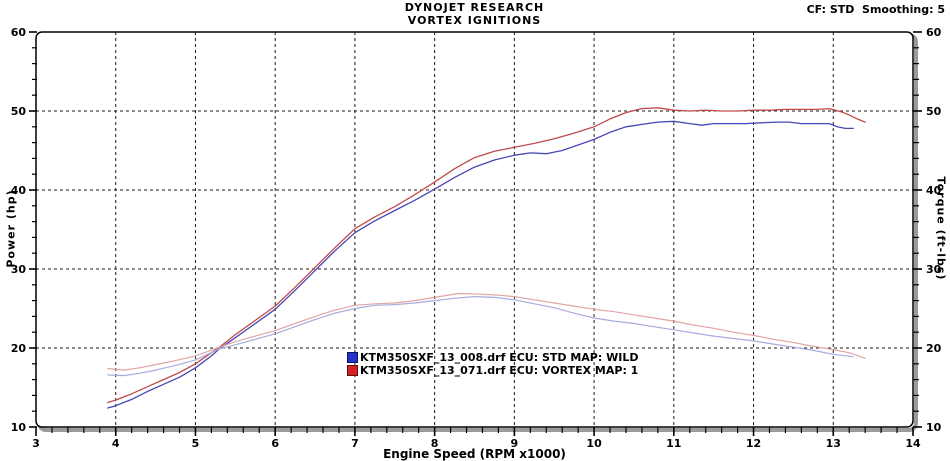 The height and width of the screenshot is (461, 950). I want to click on chart-title: DYNOJET RESEARCH, so click(474, 7).